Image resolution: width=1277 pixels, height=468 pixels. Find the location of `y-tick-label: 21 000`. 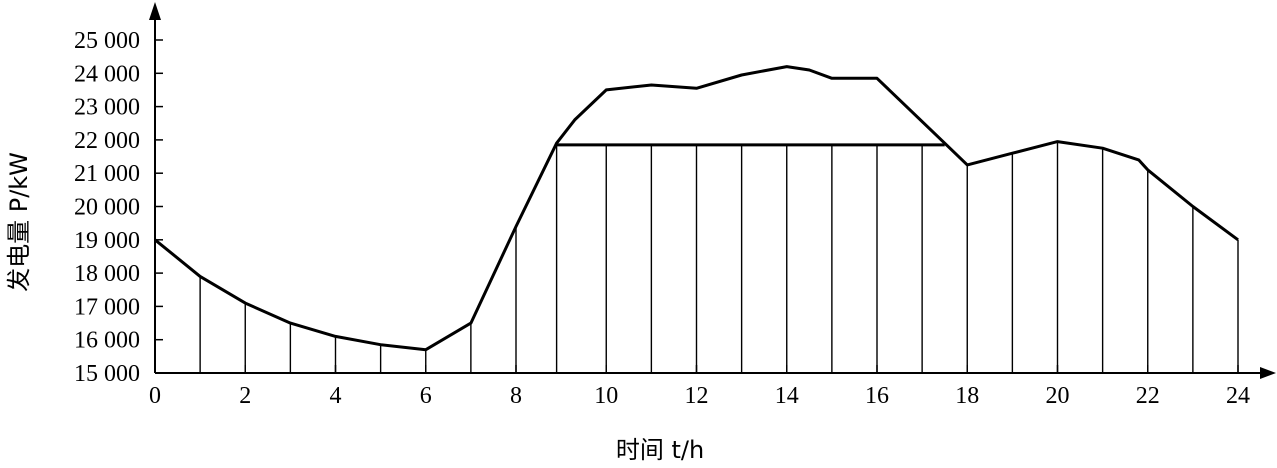

y-tick-label: 21 000 is located at coordinates (107, 174).